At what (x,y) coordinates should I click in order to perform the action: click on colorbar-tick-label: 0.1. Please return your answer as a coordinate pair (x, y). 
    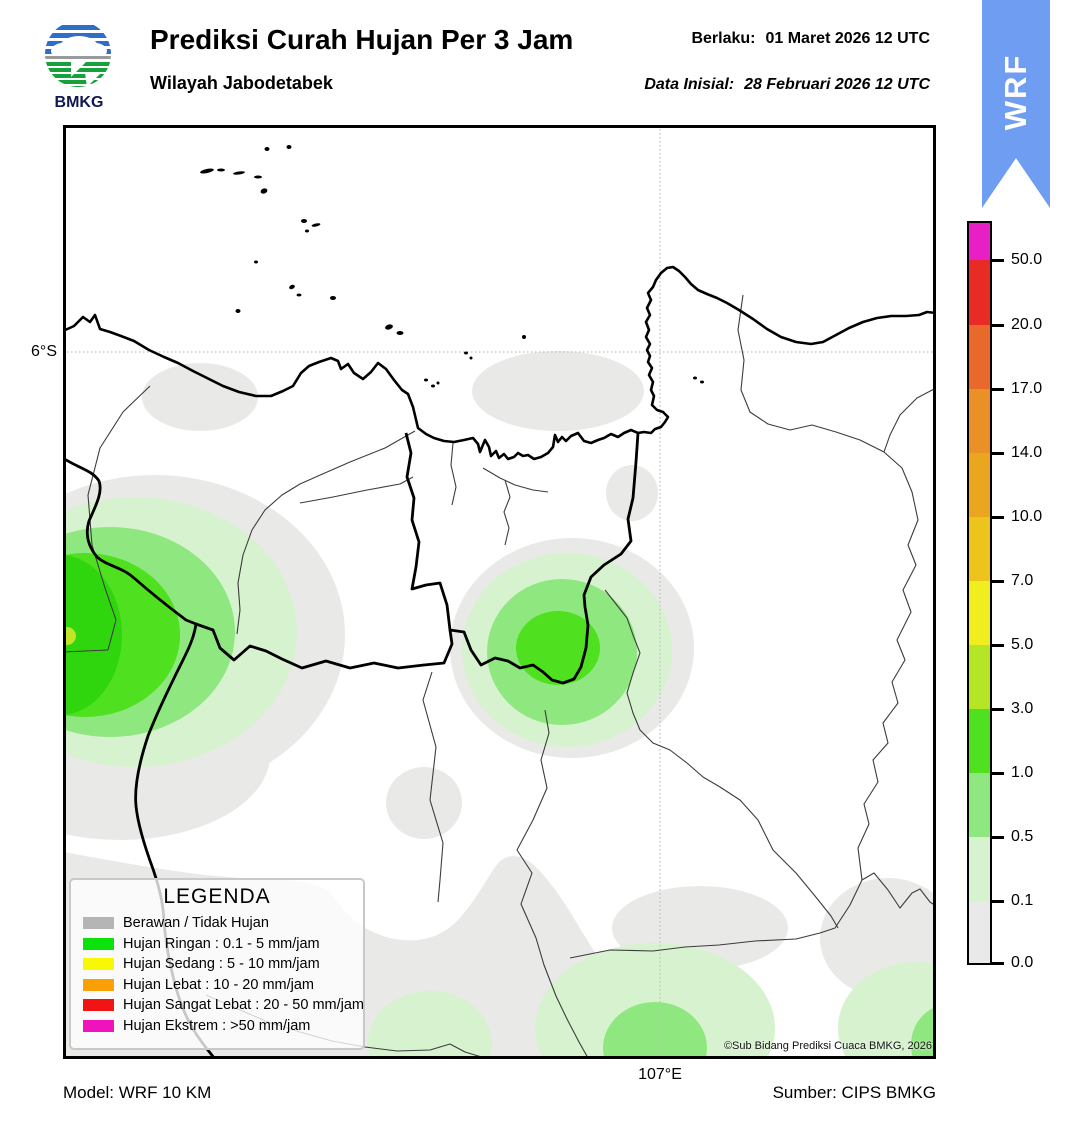
    Looking at the image, I should click on (1022, 900).